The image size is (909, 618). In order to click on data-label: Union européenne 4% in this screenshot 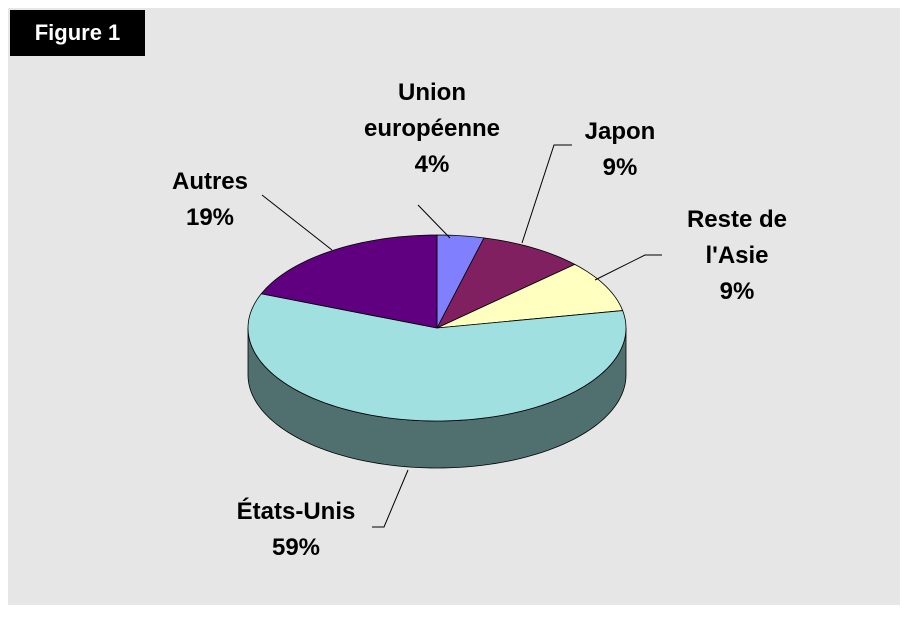, I will do `click(432, 129)`.